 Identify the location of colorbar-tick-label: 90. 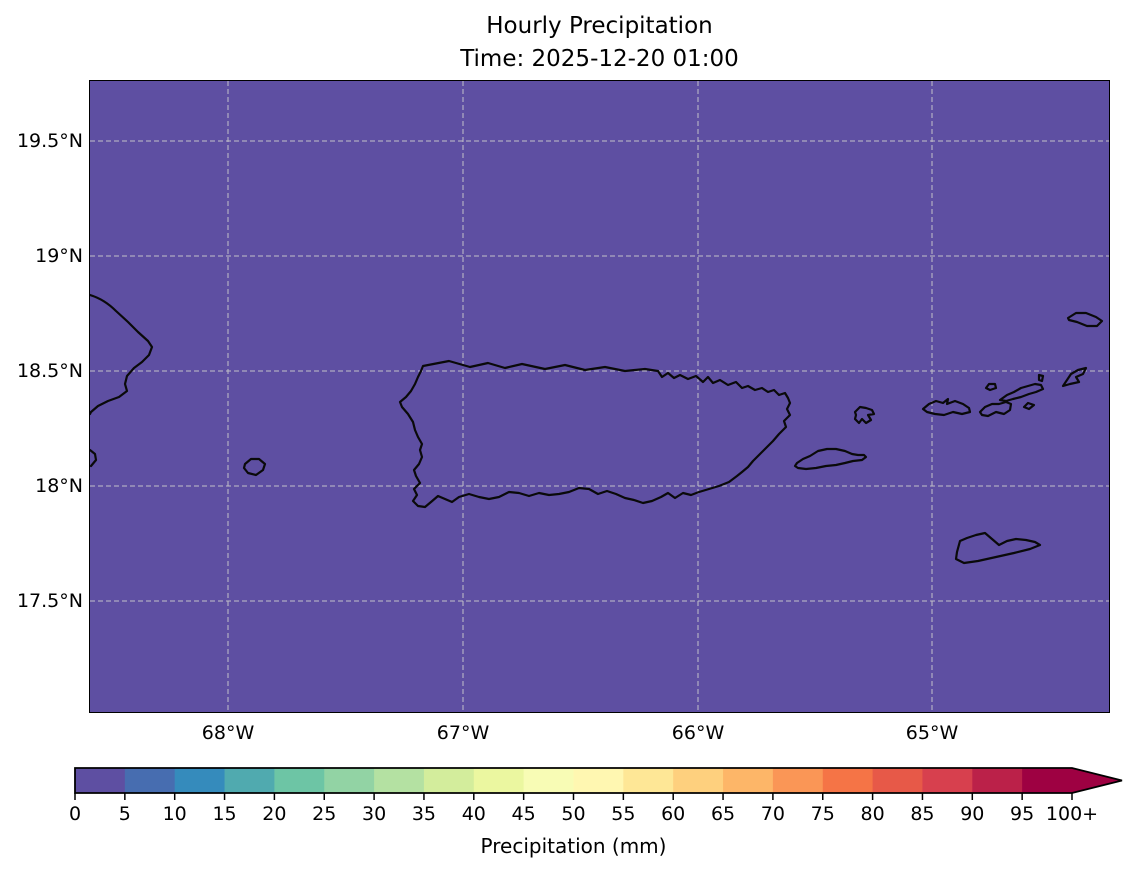
(972, 814).